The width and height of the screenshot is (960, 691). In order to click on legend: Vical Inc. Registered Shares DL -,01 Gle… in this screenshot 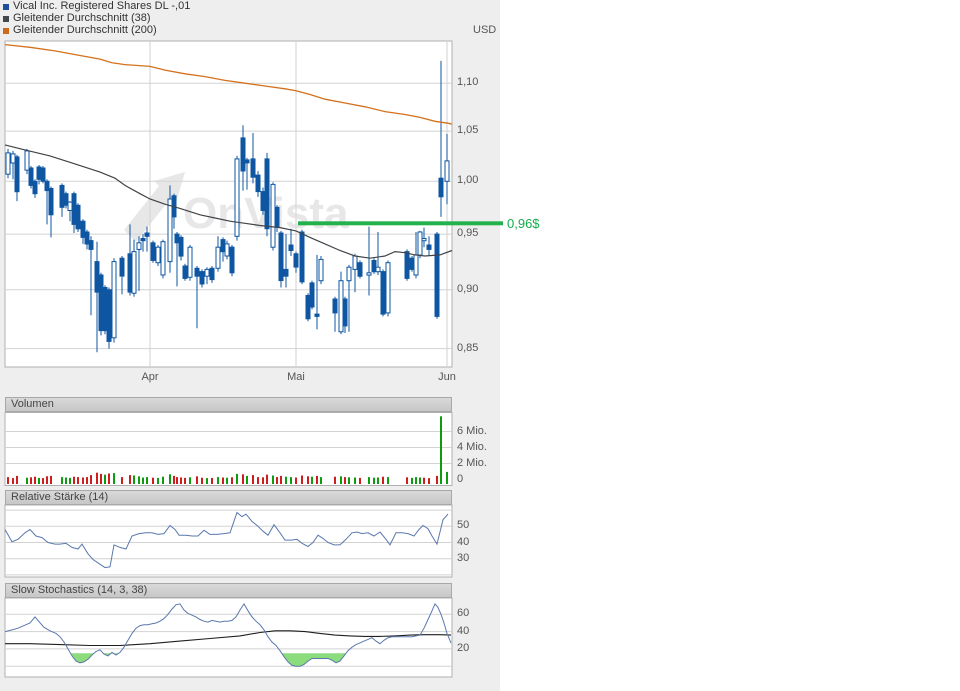, I will do `click(96, 19)`.